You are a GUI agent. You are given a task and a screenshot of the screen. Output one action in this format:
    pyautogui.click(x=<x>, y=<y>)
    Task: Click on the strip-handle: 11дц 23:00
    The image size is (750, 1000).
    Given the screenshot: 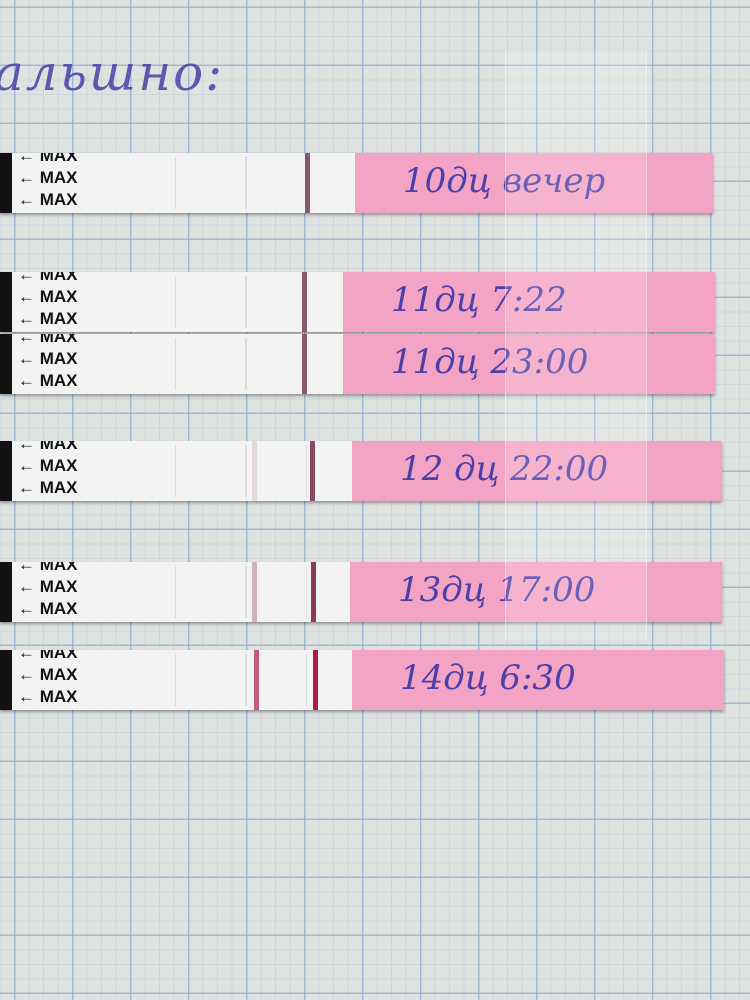 What is the action you would take?
    pyautogui.click(x=529, y=364)
    